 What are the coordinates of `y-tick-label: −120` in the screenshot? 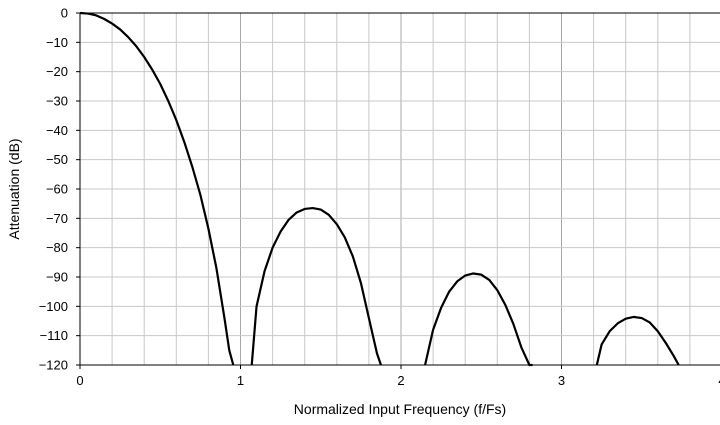 It's located at (53, 365).